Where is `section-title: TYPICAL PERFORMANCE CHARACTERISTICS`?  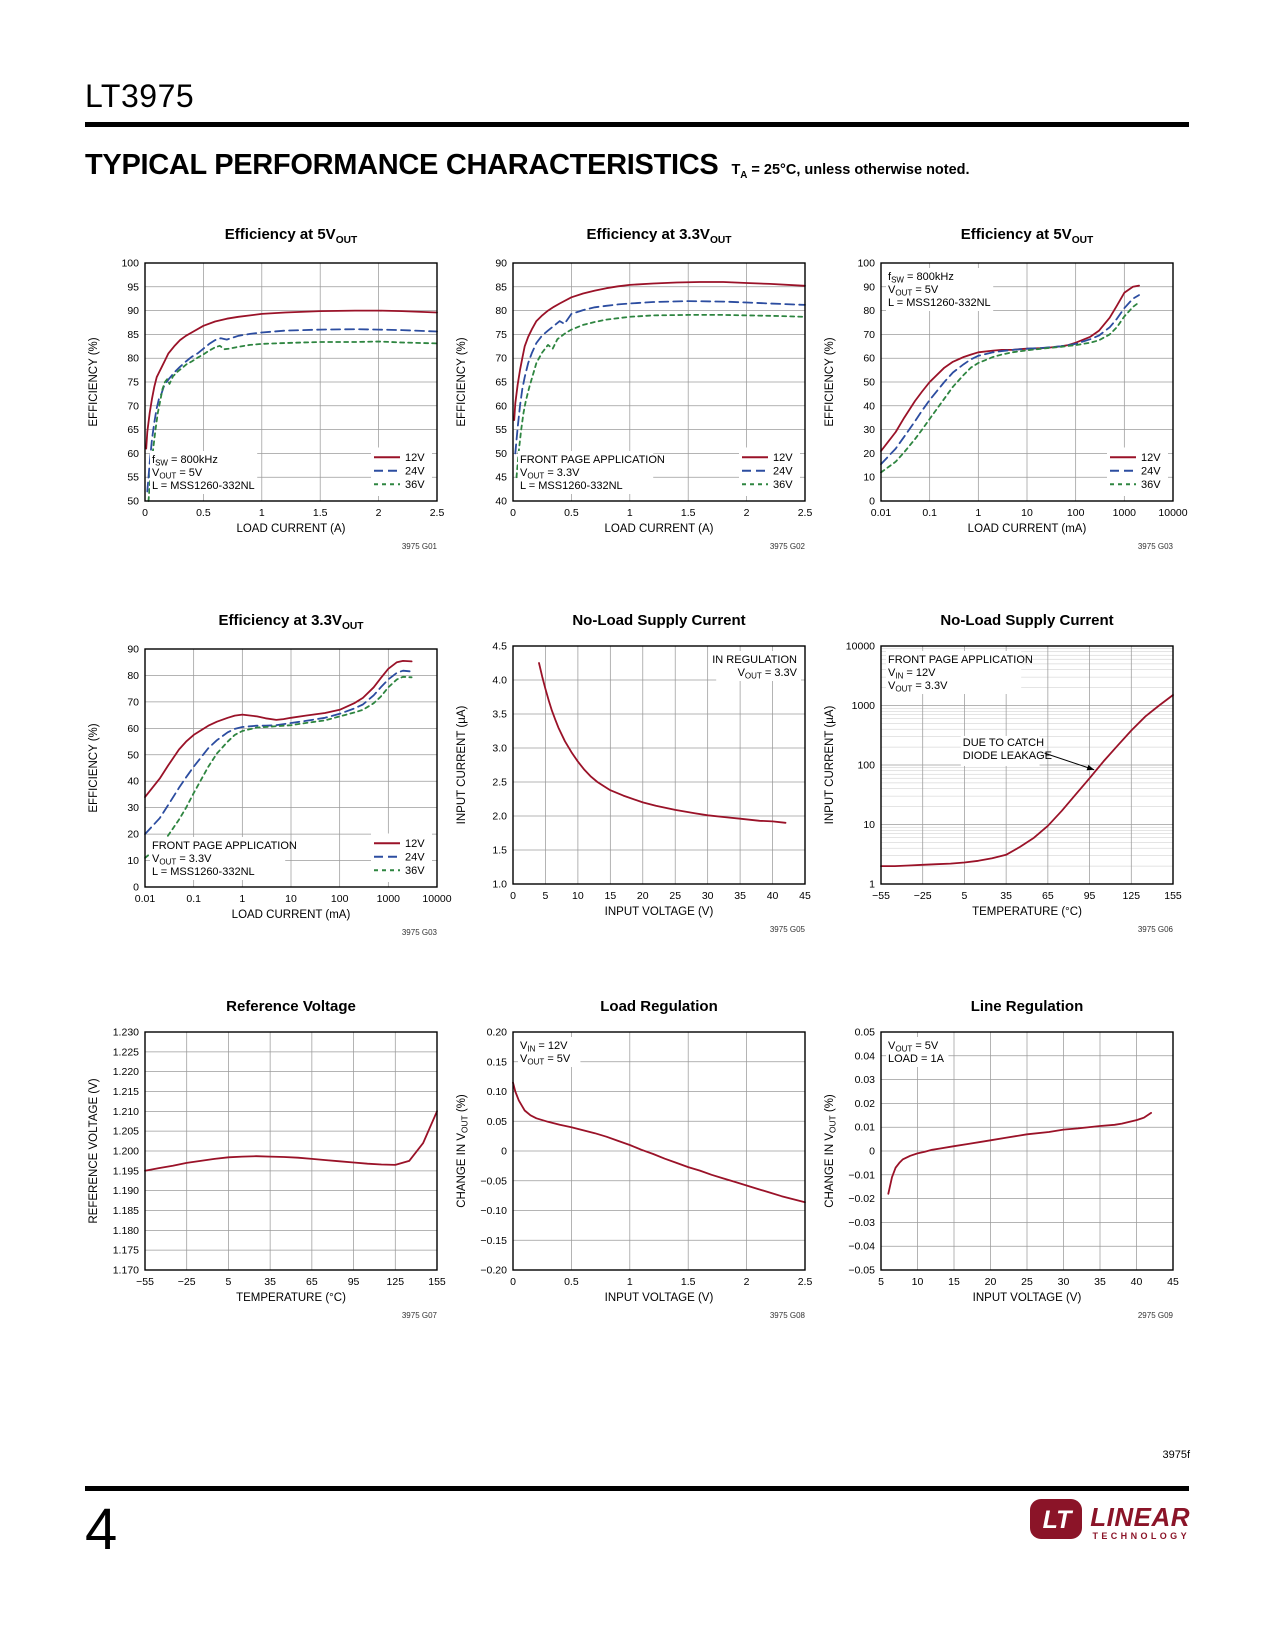 section-title: TYPICAL PERFORMANCE CHARACTERISTICS is located at coordinates (402, 165).